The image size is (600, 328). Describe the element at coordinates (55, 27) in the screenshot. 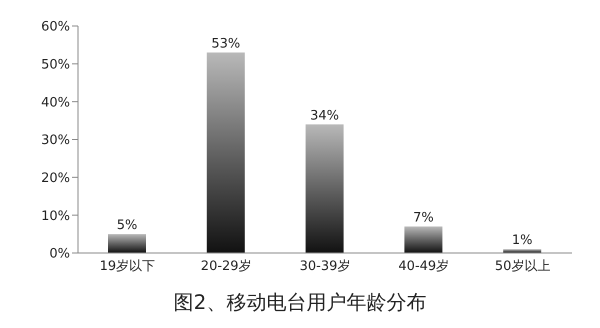

I see `y-tick-label: 60%` at that location.